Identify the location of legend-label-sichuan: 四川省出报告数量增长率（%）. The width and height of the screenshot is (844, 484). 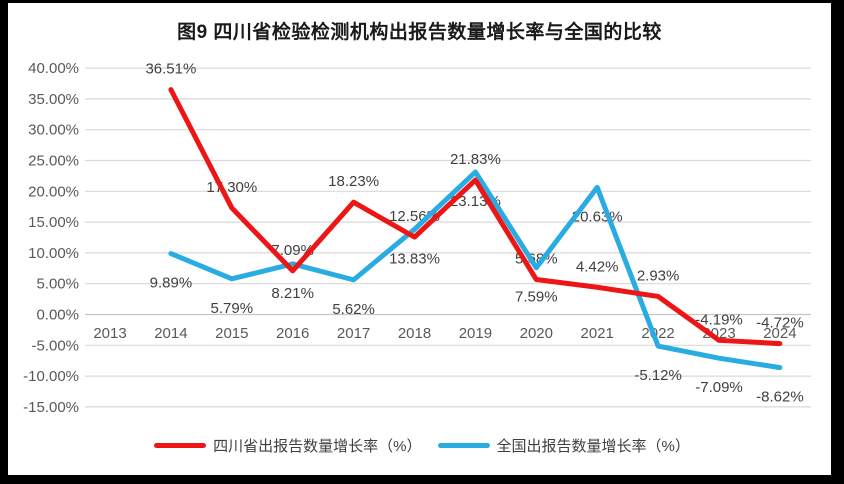
(317, 446).